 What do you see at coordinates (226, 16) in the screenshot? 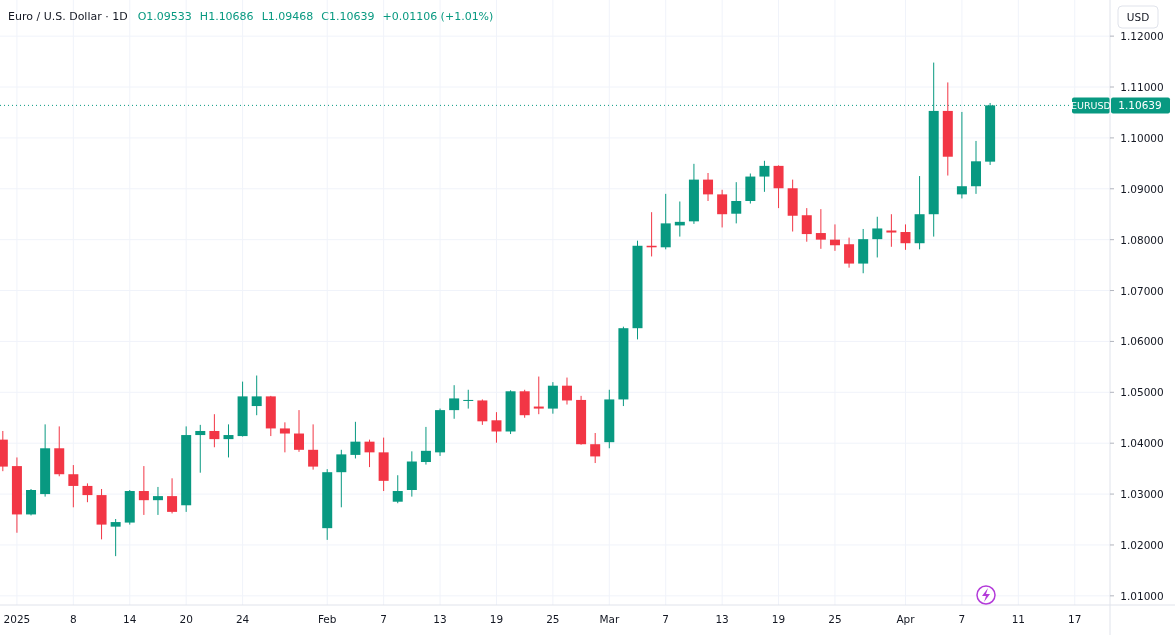
I see `annotation: H1.10686` at bounding box center [226, 16].